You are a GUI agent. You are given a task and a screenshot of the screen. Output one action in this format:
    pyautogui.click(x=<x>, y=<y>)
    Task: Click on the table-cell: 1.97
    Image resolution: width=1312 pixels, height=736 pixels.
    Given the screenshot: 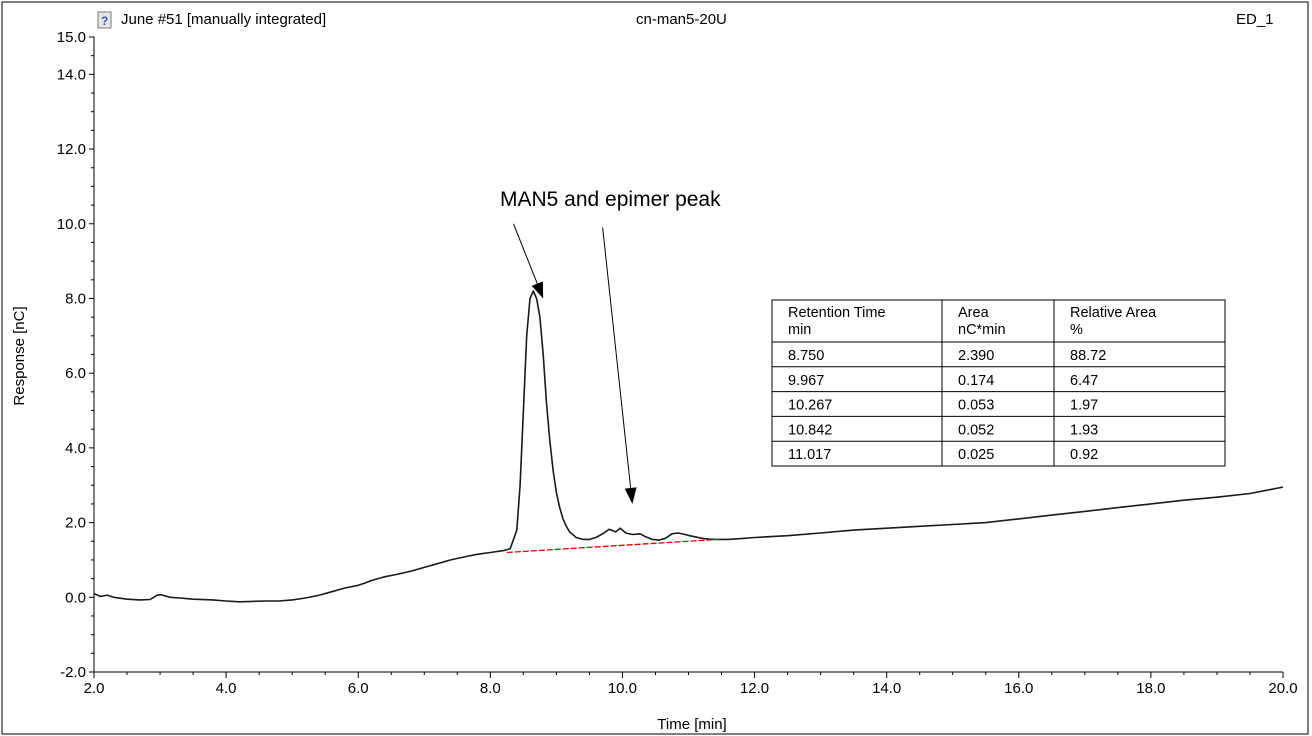 What is the action you would take?
    pyautogui.click(x=1084, y=406)
    